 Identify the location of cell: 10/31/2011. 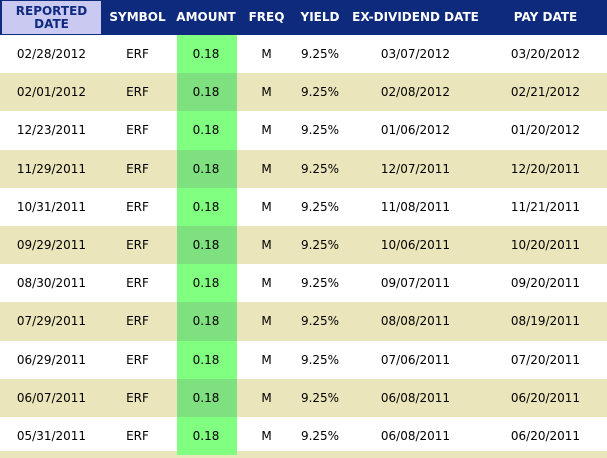
(51, 206).